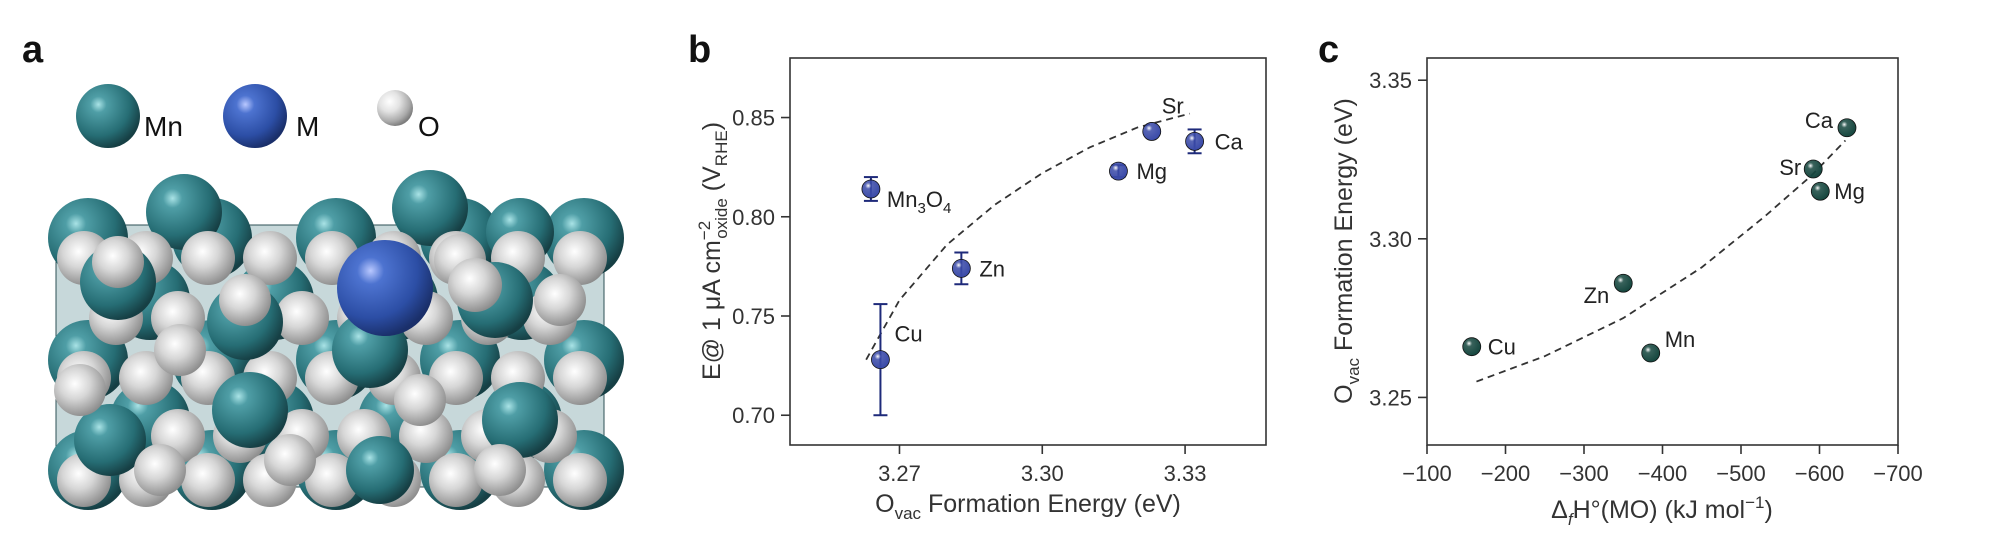 The width and height of the screenshot is (1998, 534). What do you see at coordinates (163, 126) in the screenshot?
I see `legend-mn-label: Mn` at bounding box center [163, 126].